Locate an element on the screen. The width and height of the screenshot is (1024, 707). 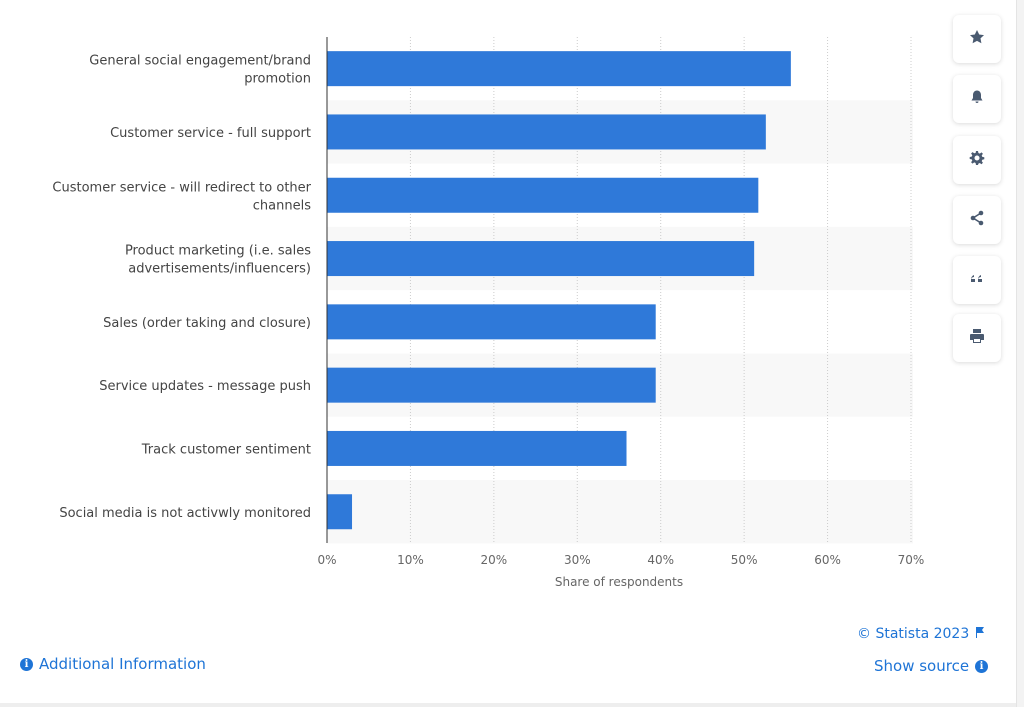
x-tick-label: 30% is located at coordinates (577, 560).